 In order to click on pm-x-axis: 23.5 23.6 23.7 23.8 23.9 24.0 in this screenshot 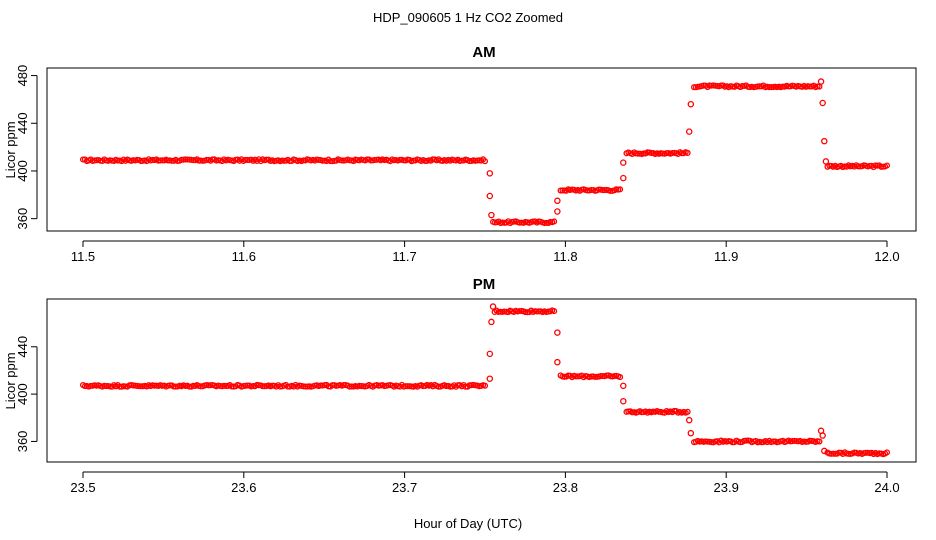, I will do `click(485, 483)`.